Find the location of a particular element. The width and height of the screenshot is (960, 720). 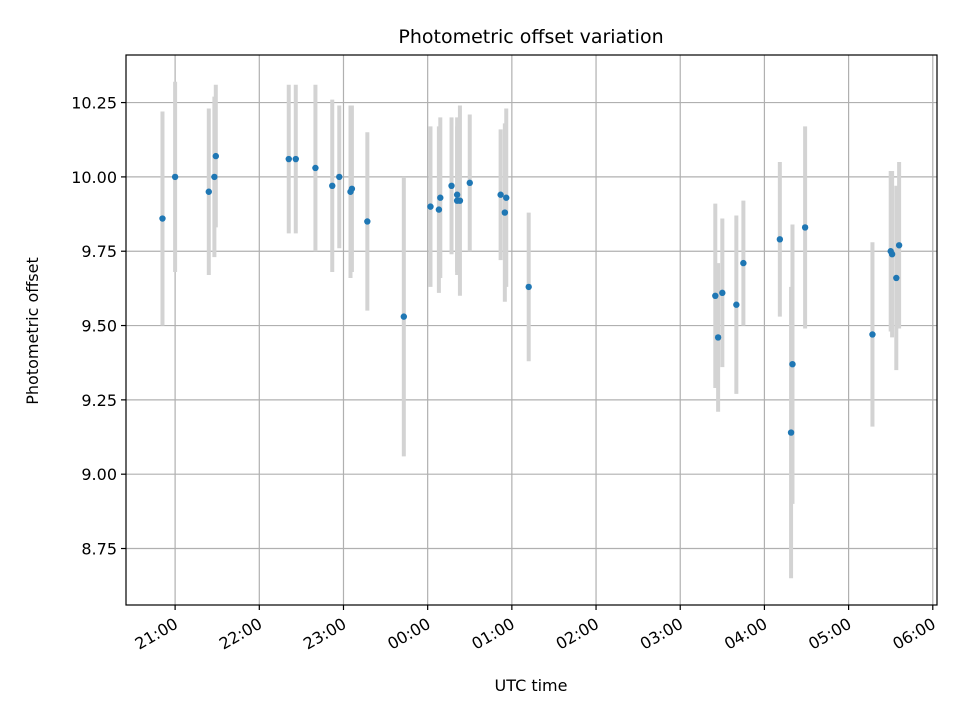

y-tick-label: 8.75 is located at coordinates (99, 549).